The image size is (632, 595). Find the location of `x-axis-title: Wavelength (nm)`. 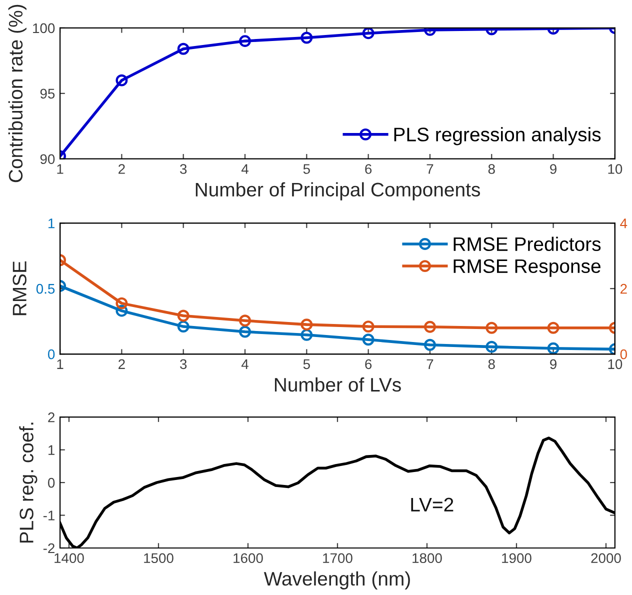

x-axis-title: Wavelength (nm) is located at coordinates (337, 580).